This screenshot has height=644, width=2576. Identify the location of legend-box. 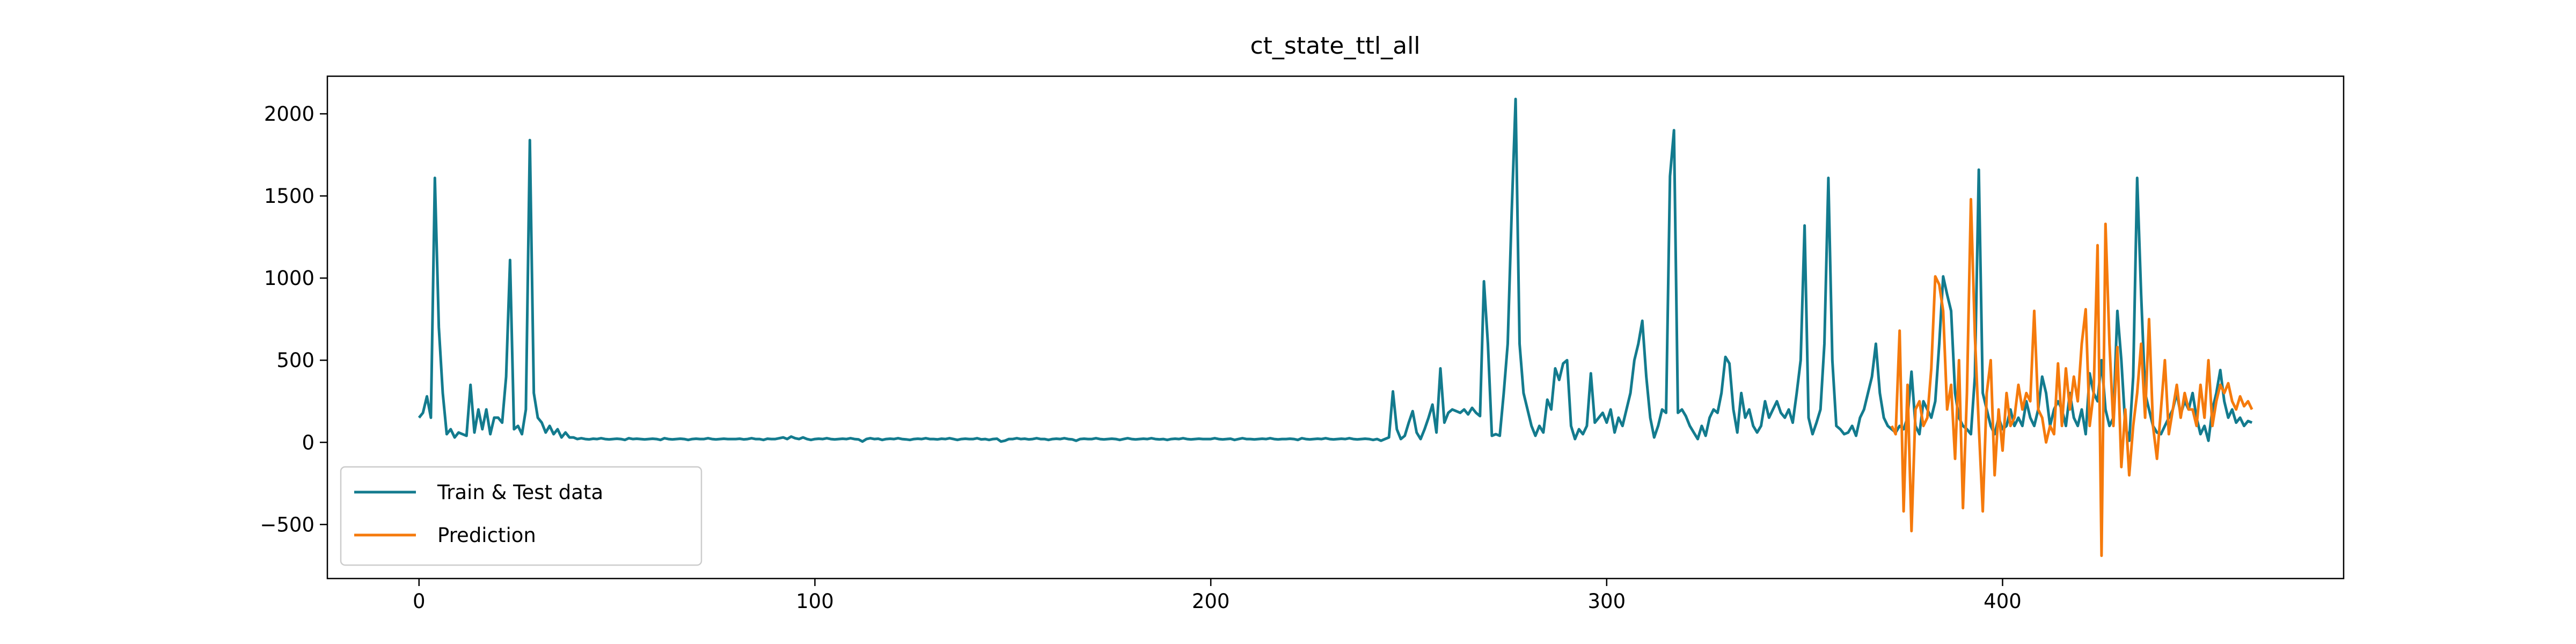
(521, 516).